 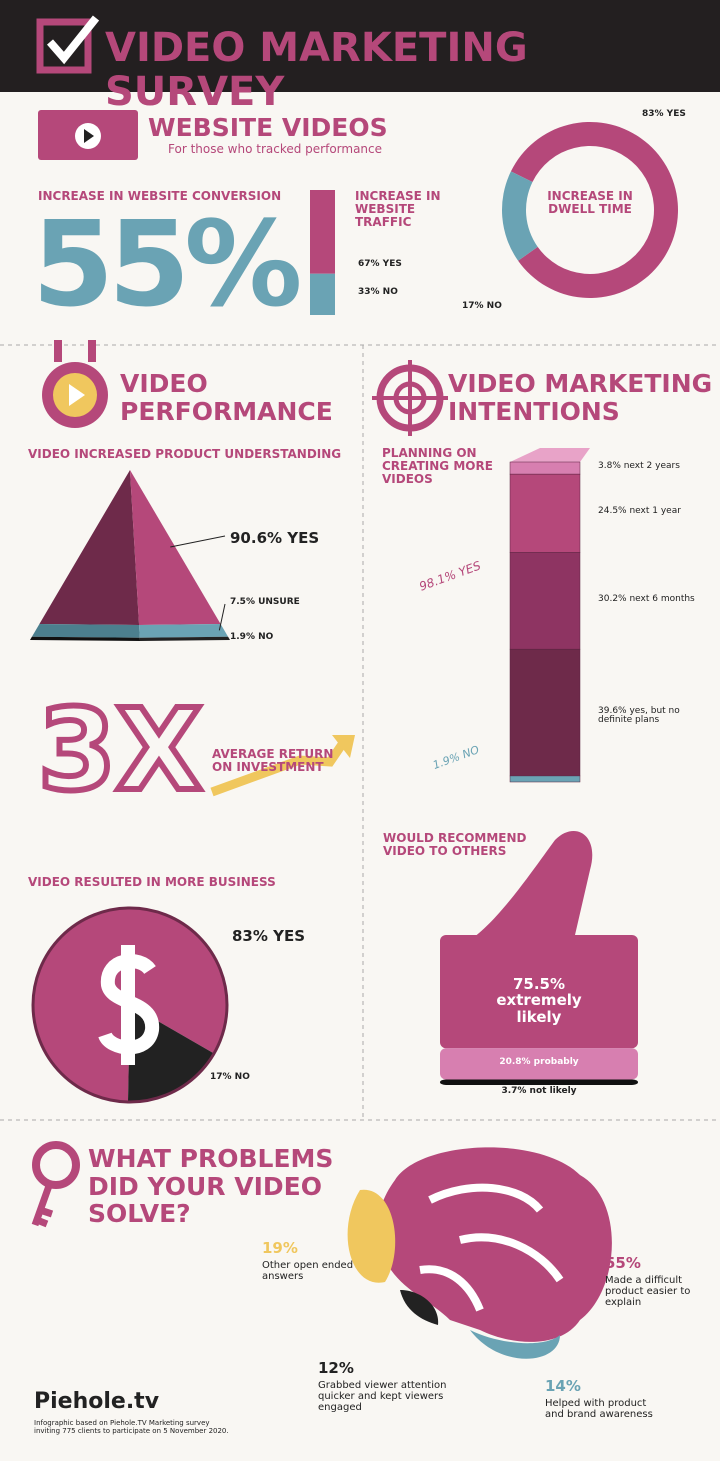 What do you see at coordinates (152, 882) in the screenshot?
I see `stat-label: VIDEO RESULTED IN MORE BUSINESS` at bounding box center [152, 882].